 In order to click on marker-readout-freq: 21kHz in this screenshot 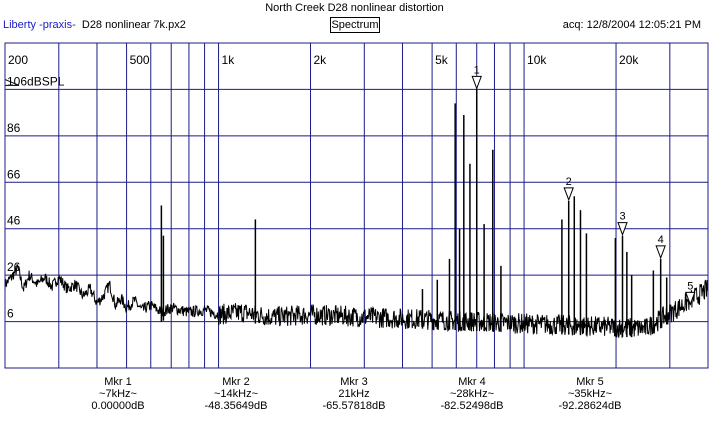, I will do `click(354, 394)`.